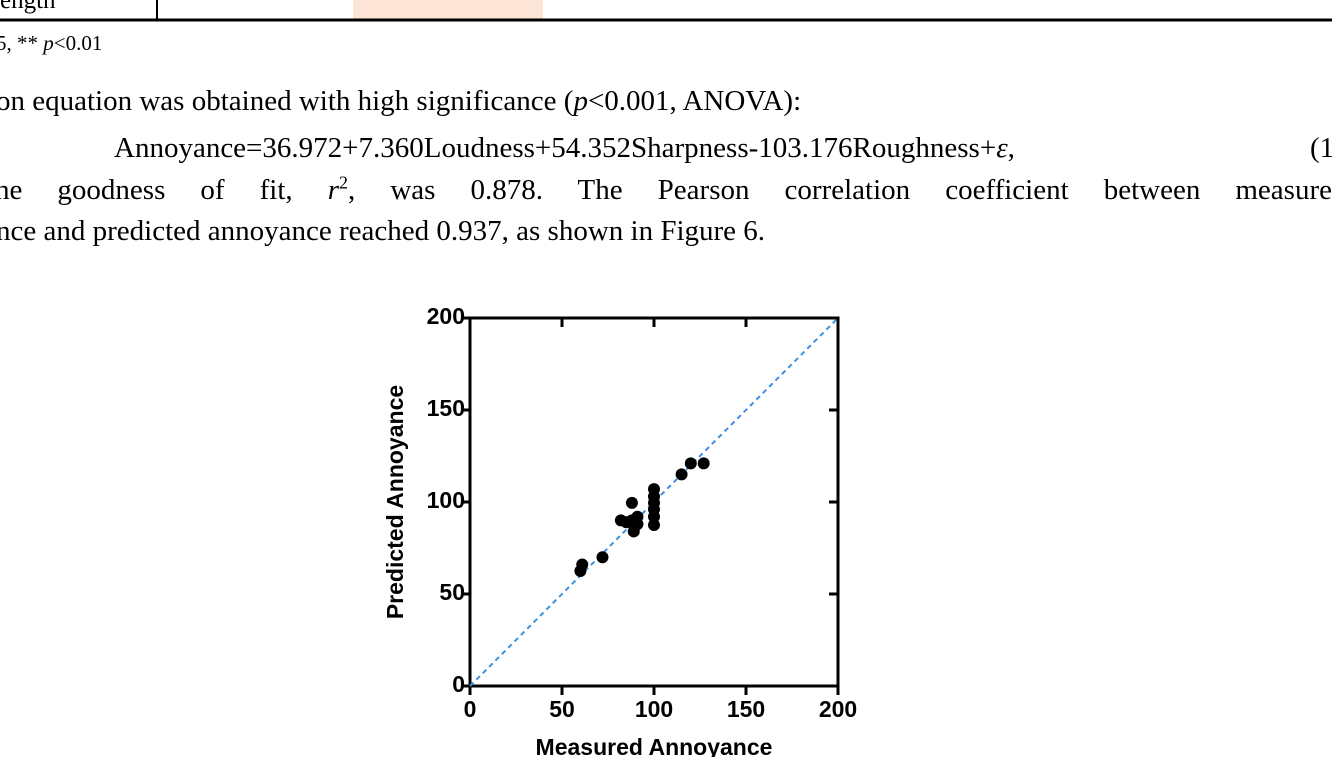 The height and width of the screenshot is (757, 1332). I want to click on x-tick-label: 0, so click(470, 709).